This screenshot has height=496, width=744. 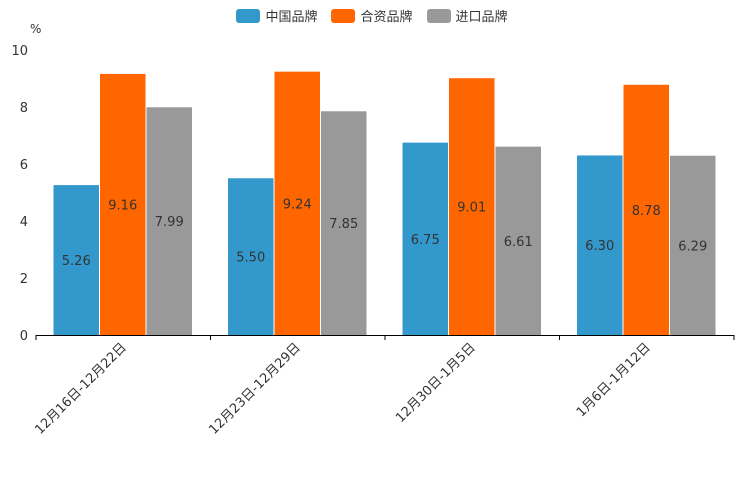 What do you see at coordinates (24, 336) in the screenshot?
I see `y-tick-label: 0` at bounding box center [24, 336].